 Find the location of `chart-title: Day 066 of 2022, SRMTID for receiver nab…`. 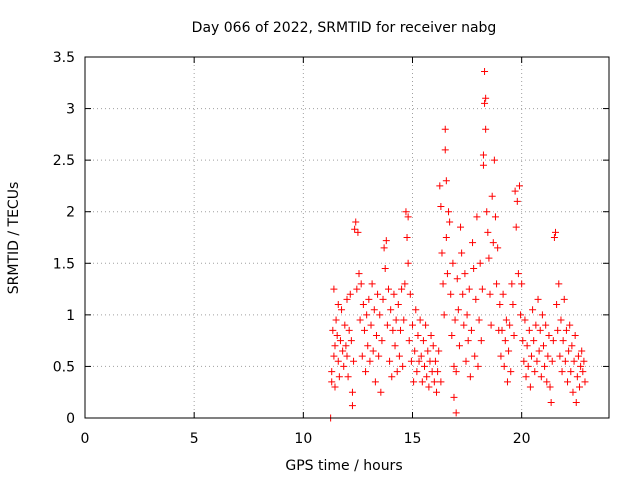

chart-title: Day 066 of 2022, SRMTID for receiver nab… is located at coordinates (344, 28).